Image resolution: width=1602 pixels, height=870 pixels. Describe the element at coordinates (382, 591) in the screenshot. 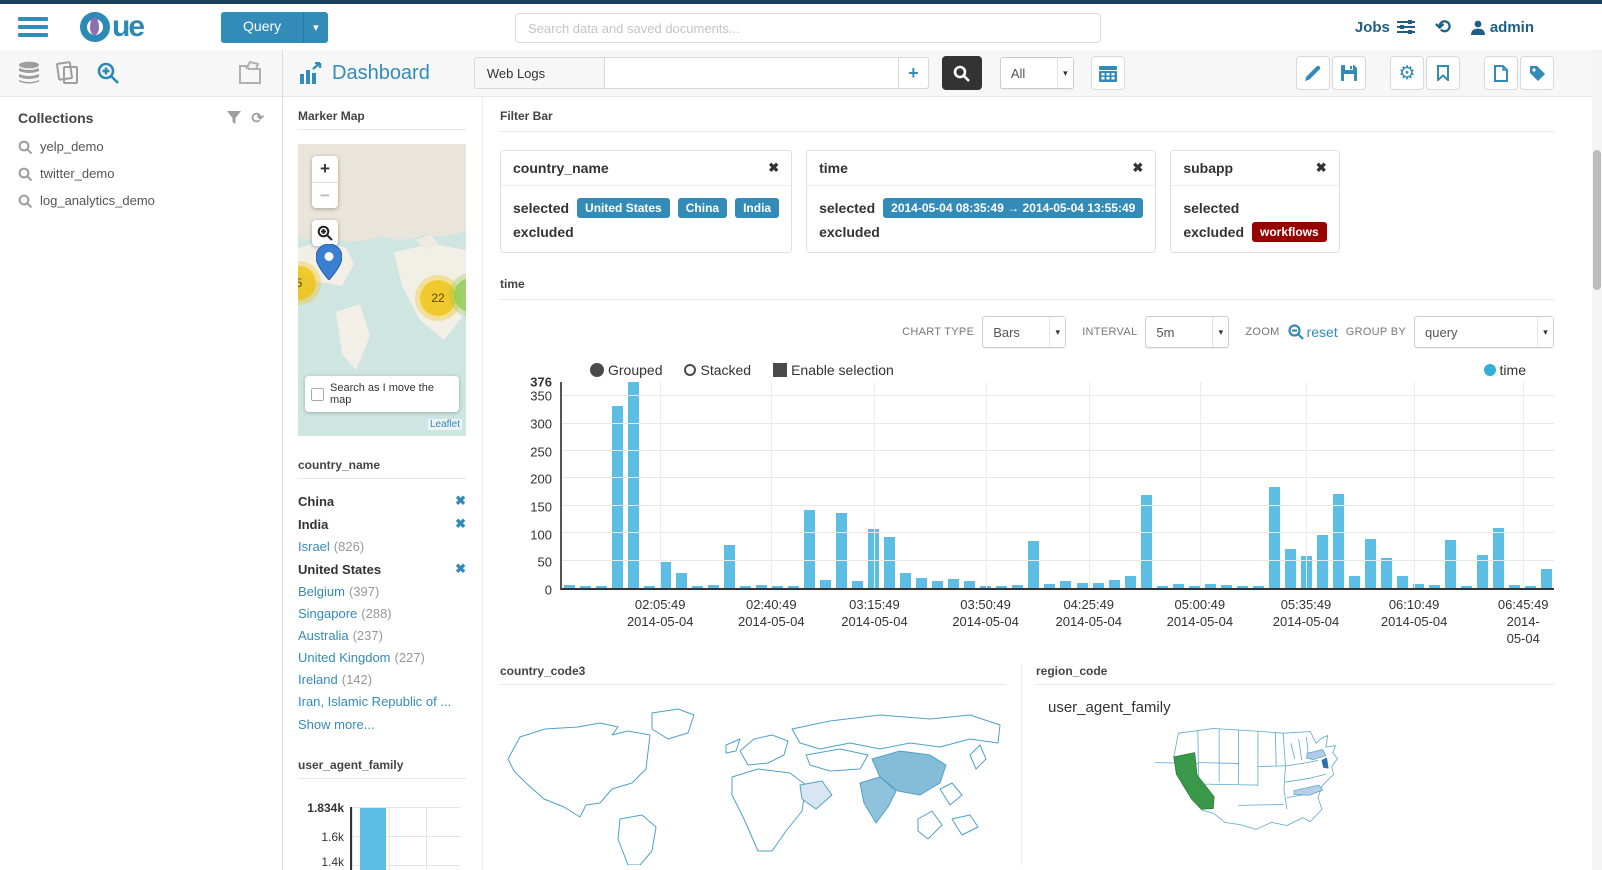

I see `facet-item: Belgium (397)` at that location.